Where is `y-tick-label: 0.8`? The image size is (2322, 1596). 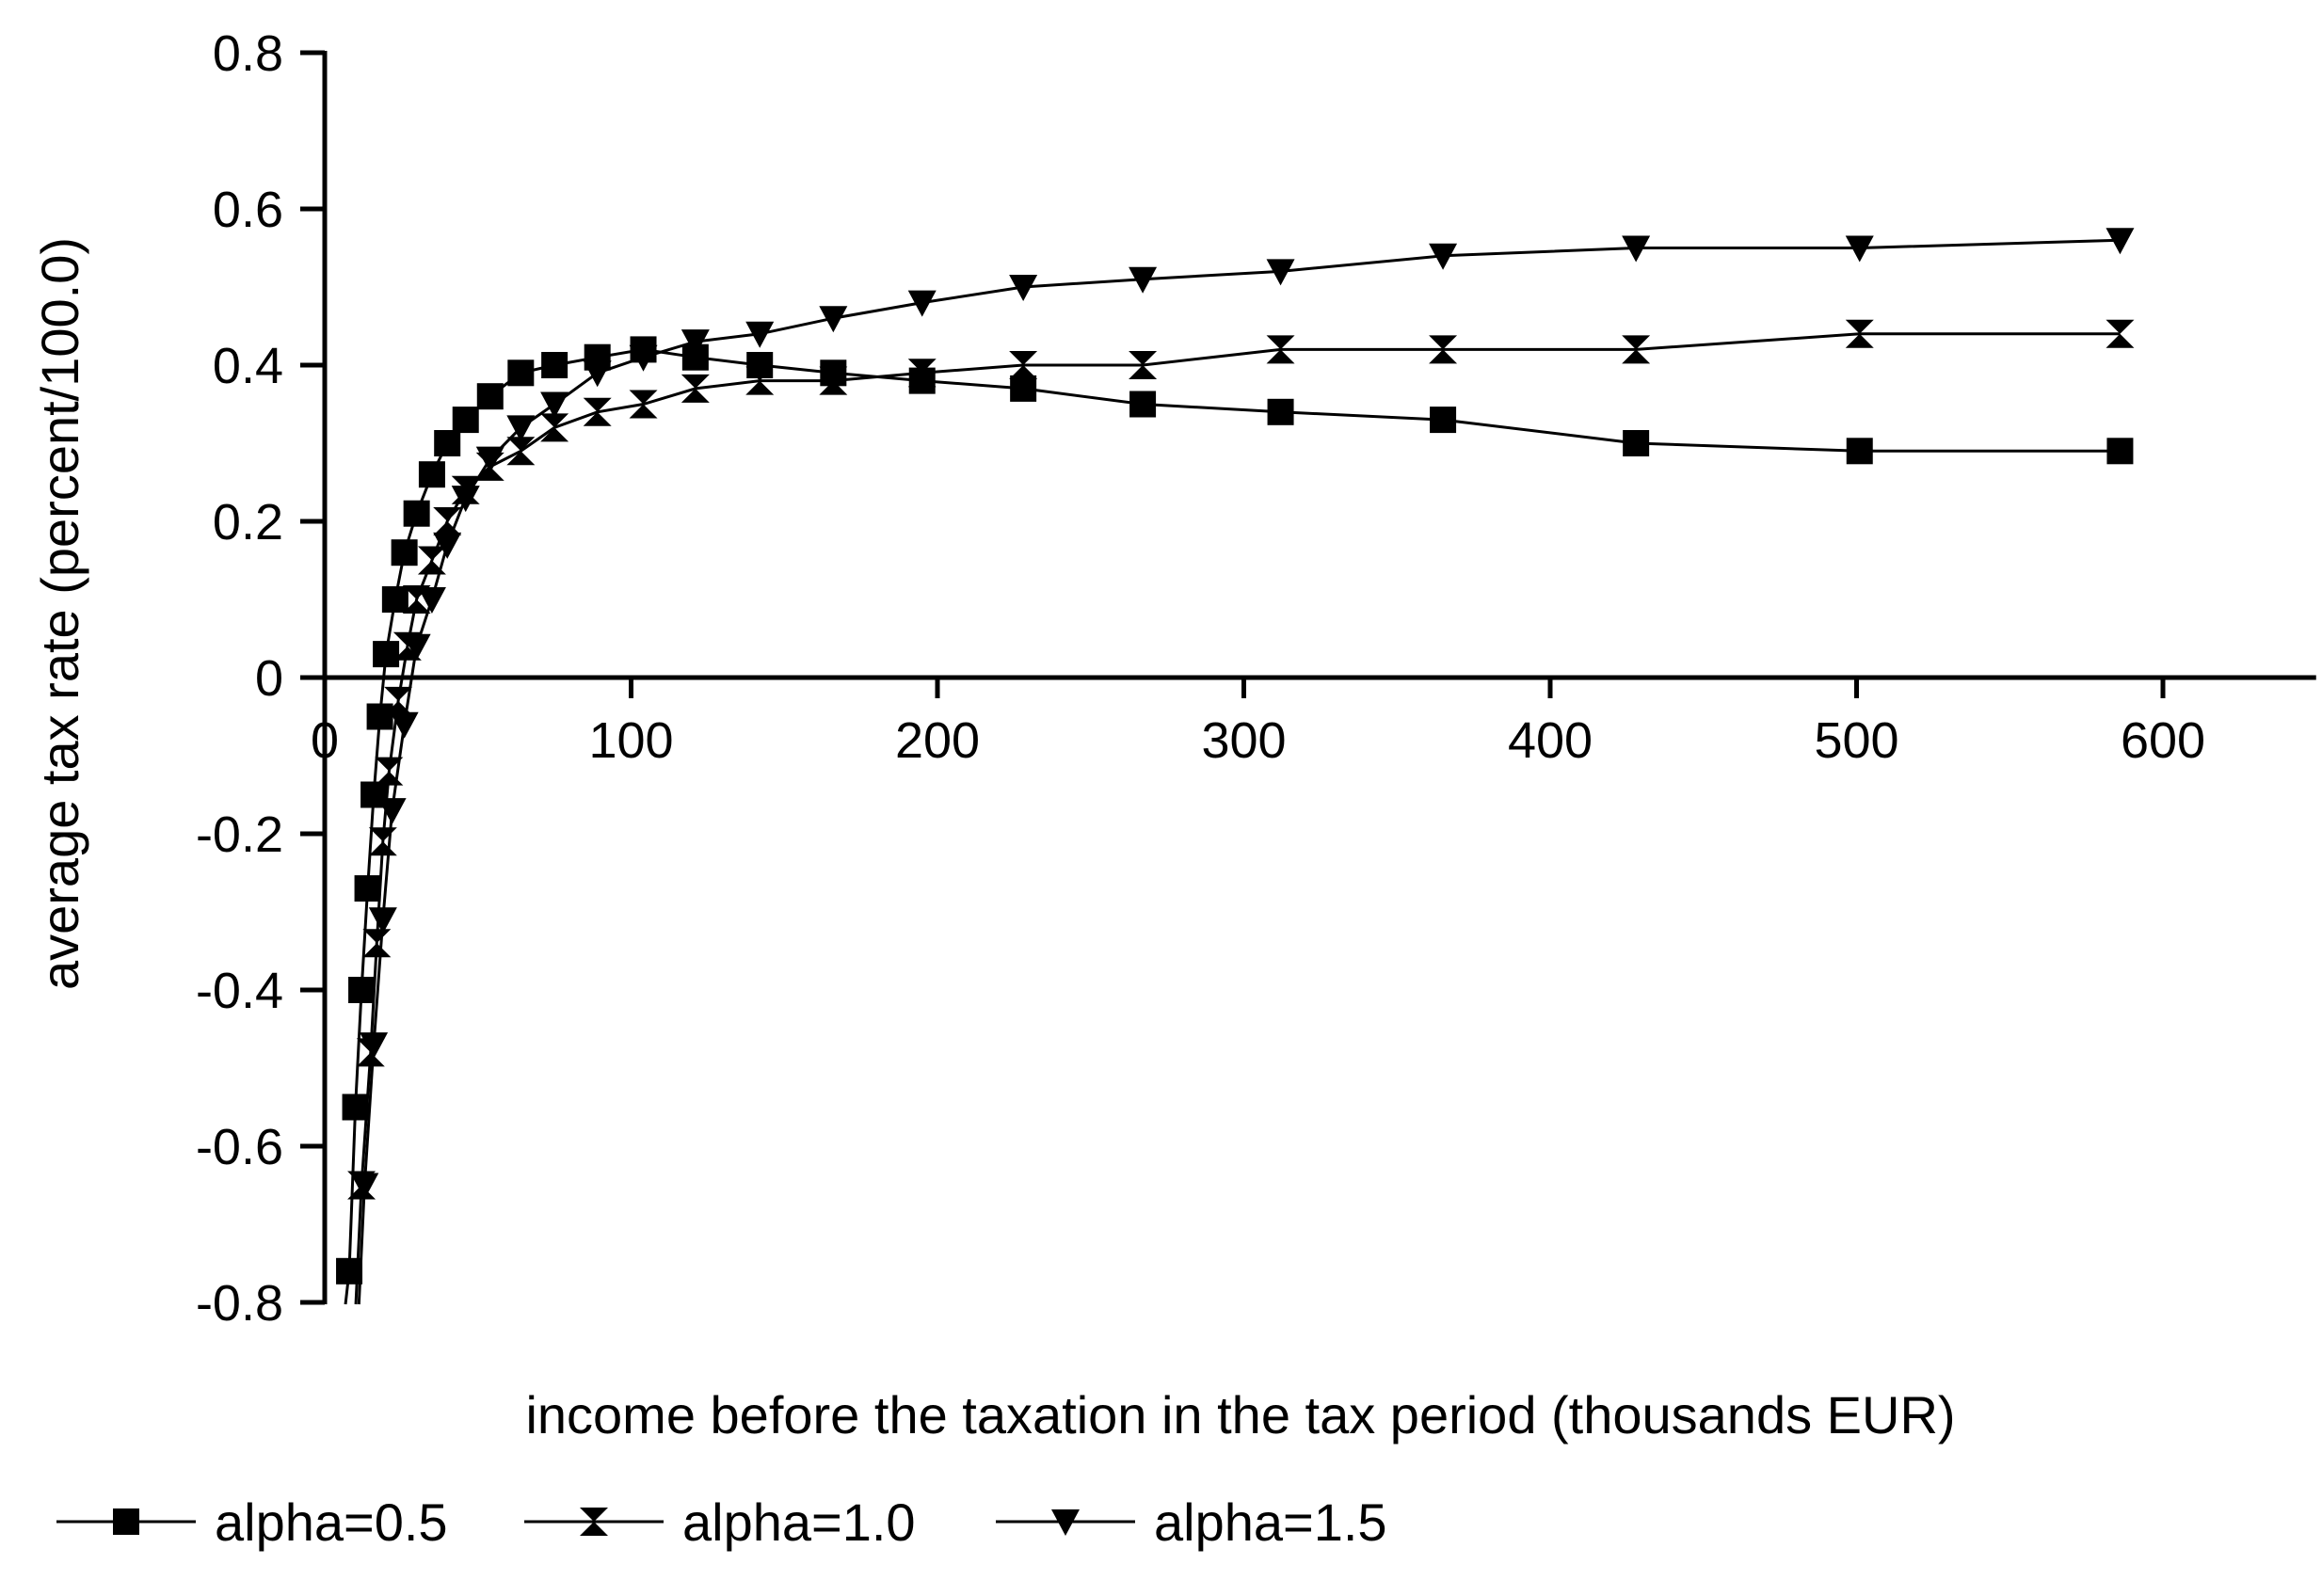 y-tick-label: 0.8 is located at coordinates (248, 53).